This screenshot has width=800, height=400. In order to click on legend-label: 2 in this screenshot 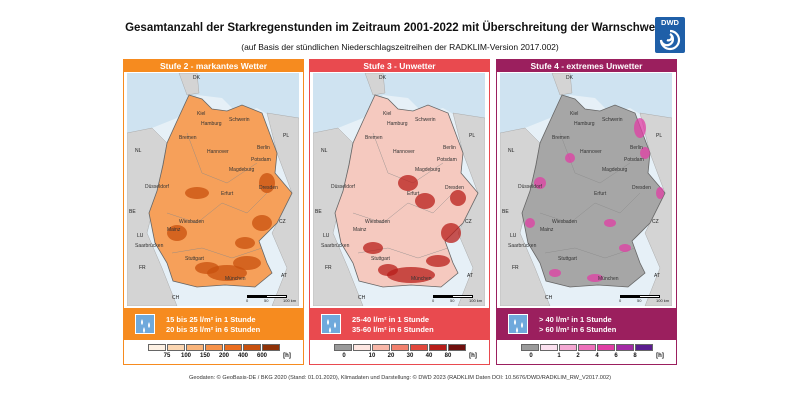, I will do `click(578, 356)`.